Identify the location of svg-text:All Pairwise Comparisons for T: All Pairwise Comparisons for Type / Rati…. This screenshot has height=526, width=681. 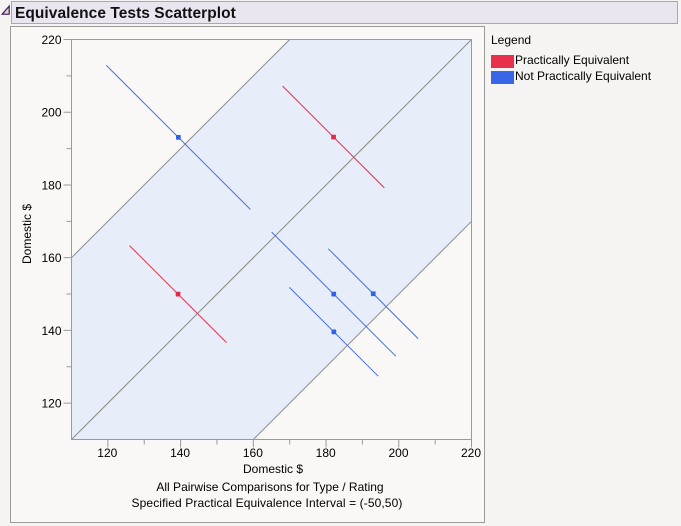
(269, 487).